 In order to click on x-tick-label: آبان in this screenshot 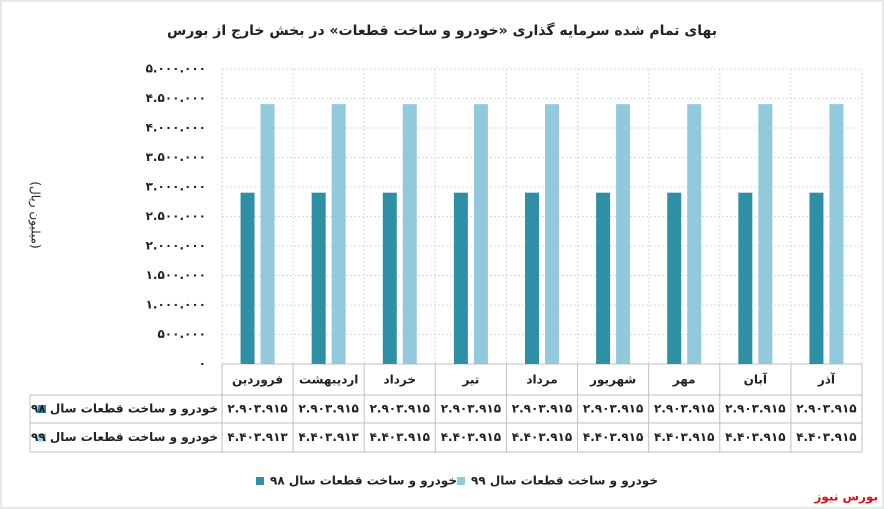, I will do `click(756, 379)`.